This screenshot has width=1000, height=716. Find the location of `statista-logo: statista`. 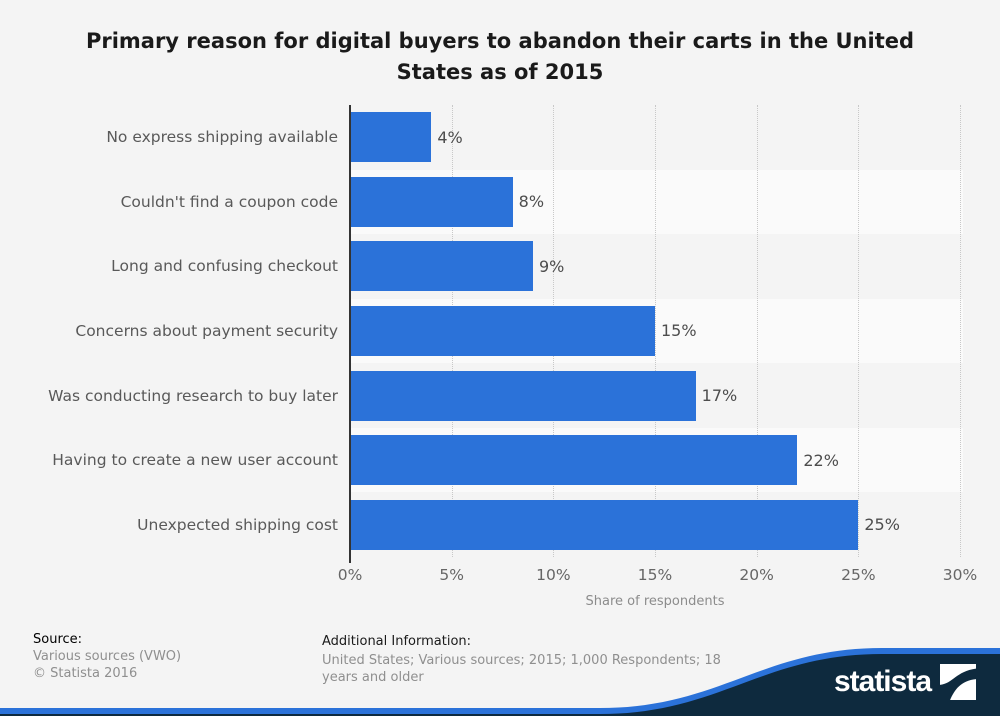

statista-logo: statista is located at coordinates (905, 682).